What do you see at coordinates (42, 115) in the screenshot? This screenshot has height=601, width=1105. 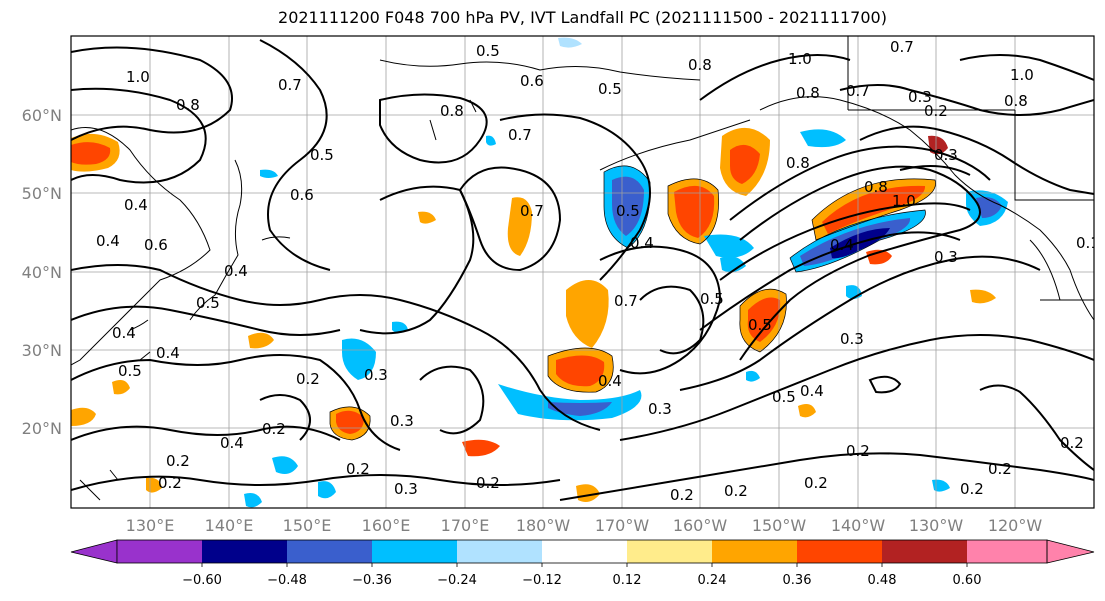 I see `lat-label: 60°N` at bounding box center [42, 115].